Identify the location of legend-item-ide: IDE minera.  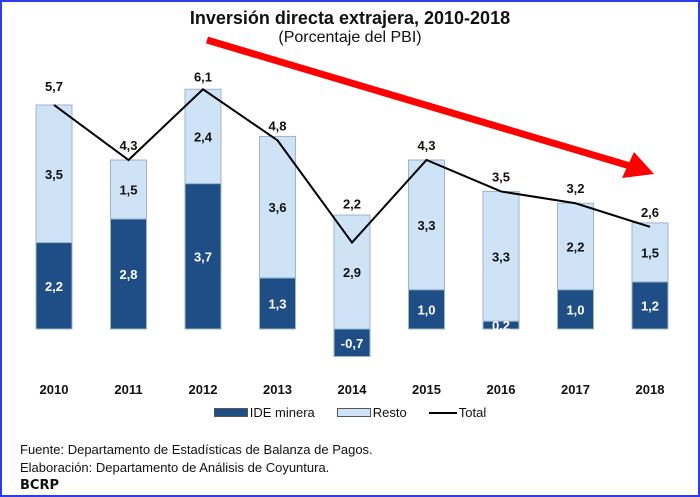
(264, 412).